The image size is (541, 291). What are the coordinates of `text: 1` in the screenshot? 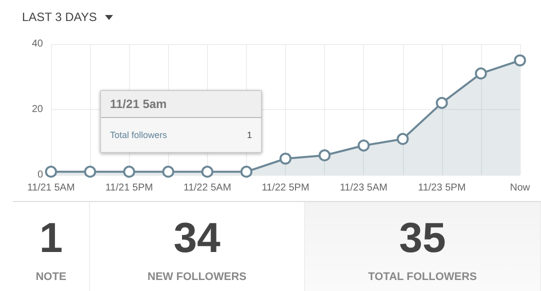 It's located at (51, 237).